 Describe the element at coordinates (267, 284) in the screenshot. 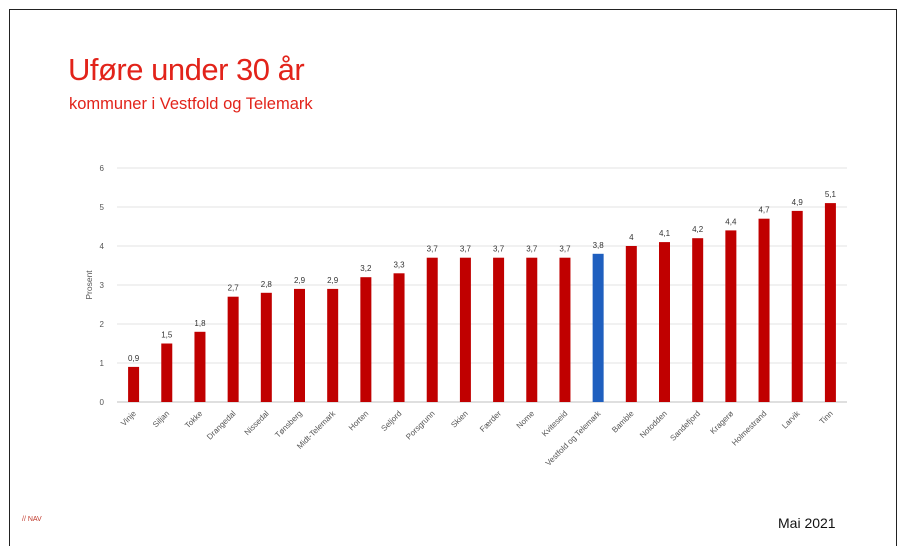

I see `data-label: 2,8` at that location.